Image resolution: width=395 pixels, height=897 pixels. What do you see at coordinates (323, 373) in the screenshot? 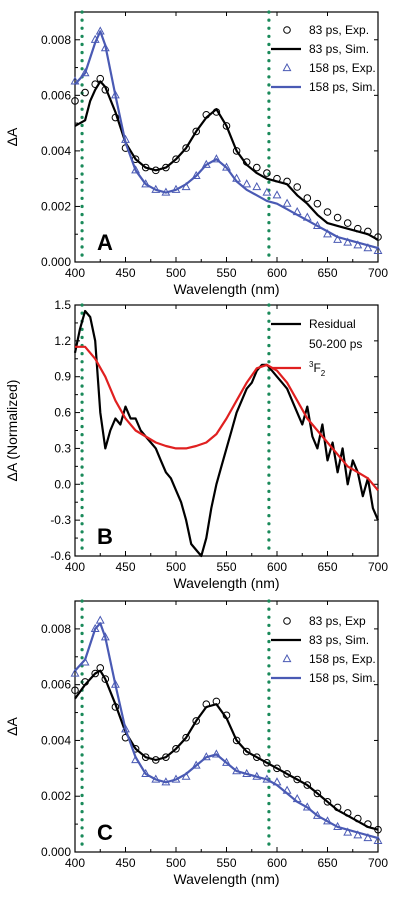
I see `legend-label-sub: 2` at bounding box center [323, 373].